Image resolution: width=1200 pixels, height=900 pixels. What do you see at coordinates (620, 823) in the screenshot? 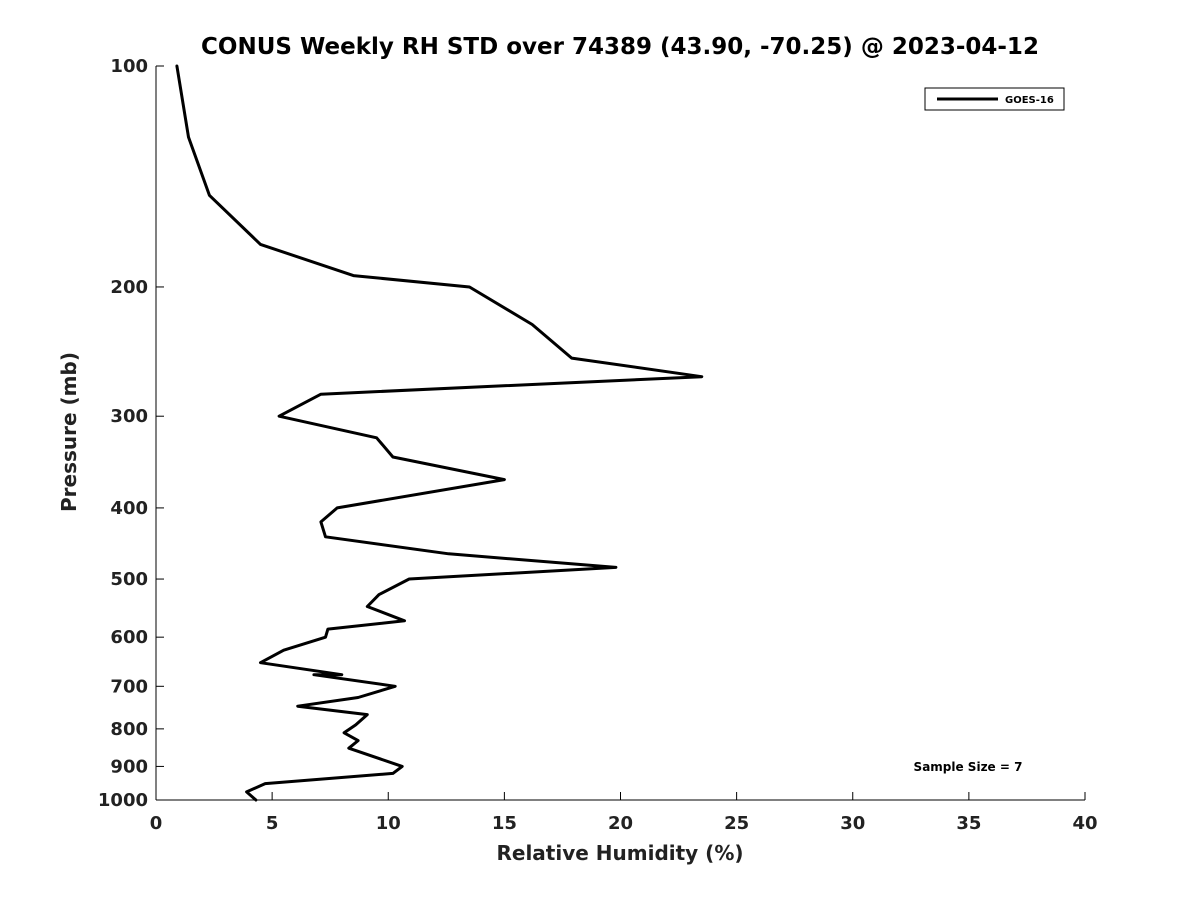
I see `x-tick-label: 20` at bounding box center [620, 823].